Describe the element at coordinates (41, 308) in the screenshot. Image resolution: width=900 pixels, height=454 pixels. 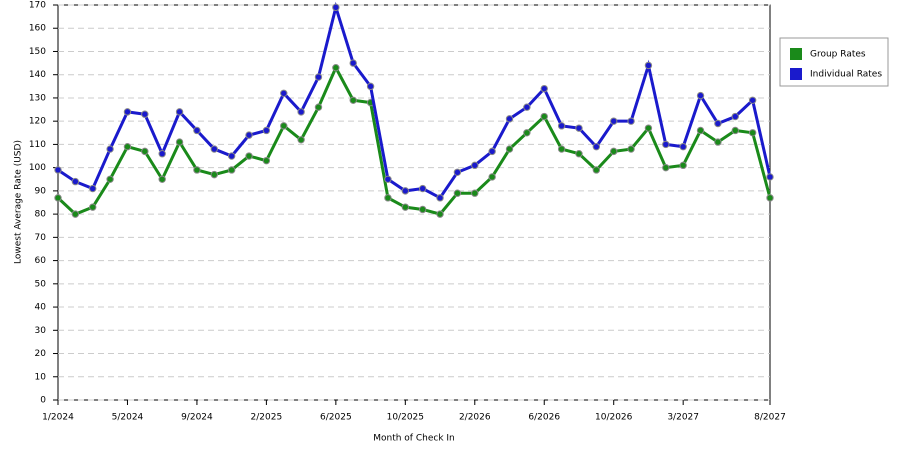
I see `y-tick-label: 40` at that location.